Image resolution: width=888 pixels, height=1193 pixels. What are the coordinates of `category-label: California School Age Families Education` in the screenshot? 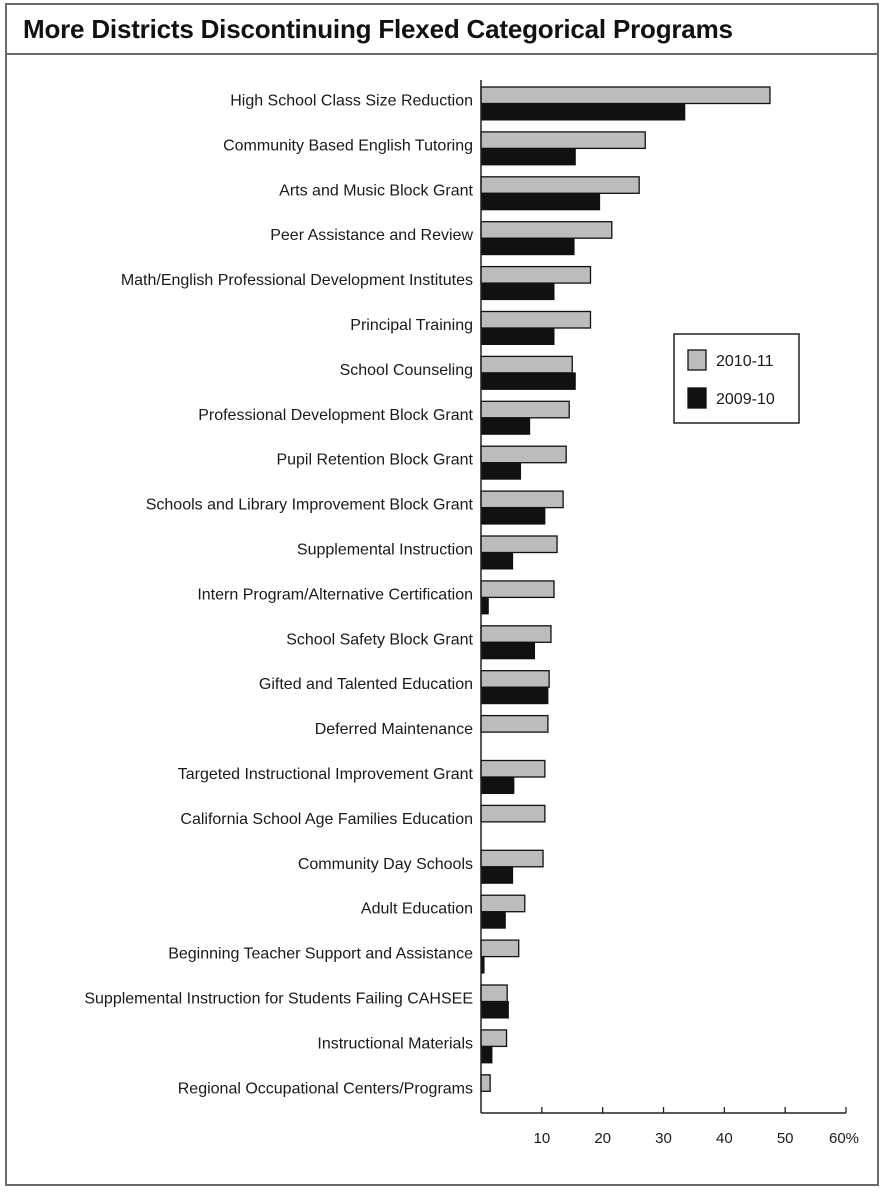 It's located at (326, 819).